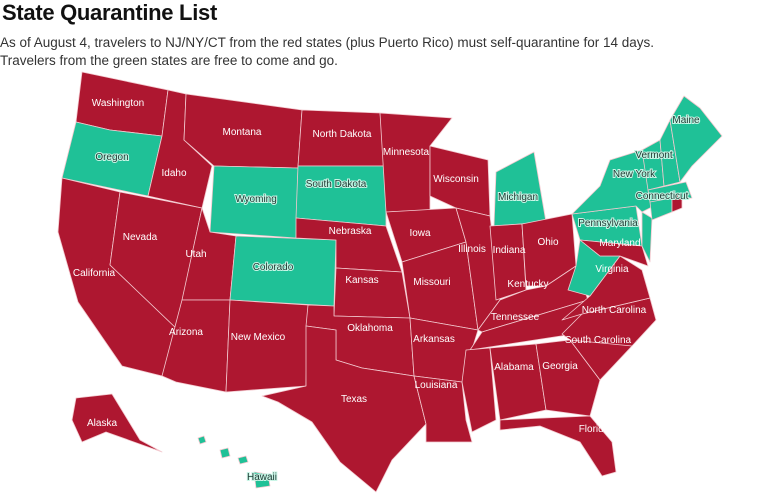 Image resolution: width=768 pixels, height=504 pixels. I want to click on state-maryland, so click(614, 253).